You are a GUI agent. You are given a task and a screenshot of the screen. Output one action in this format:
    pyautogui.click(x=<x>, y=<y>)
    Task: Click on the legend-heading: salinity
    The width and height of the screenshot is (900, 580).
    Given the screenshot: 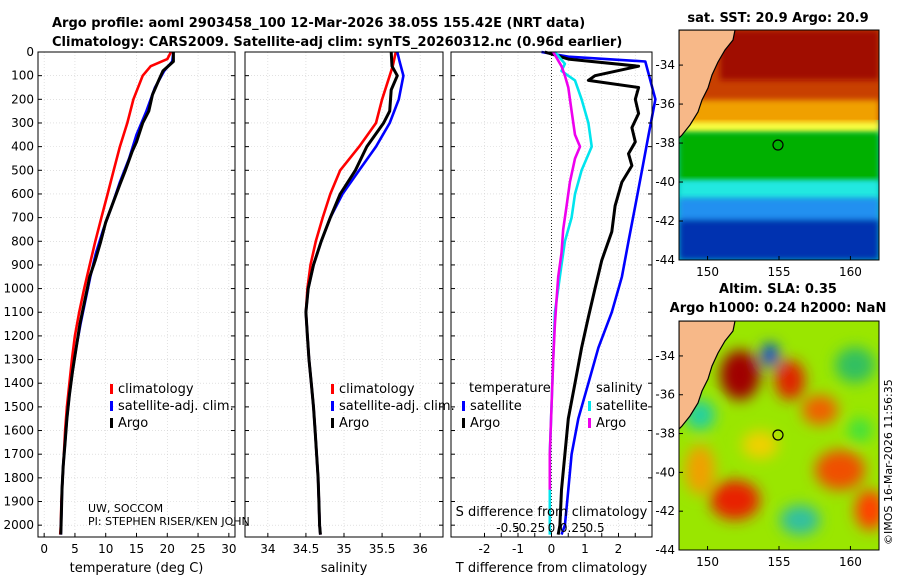 What is the action you would take?
    pyautogui.click(x=619, y=388)
    